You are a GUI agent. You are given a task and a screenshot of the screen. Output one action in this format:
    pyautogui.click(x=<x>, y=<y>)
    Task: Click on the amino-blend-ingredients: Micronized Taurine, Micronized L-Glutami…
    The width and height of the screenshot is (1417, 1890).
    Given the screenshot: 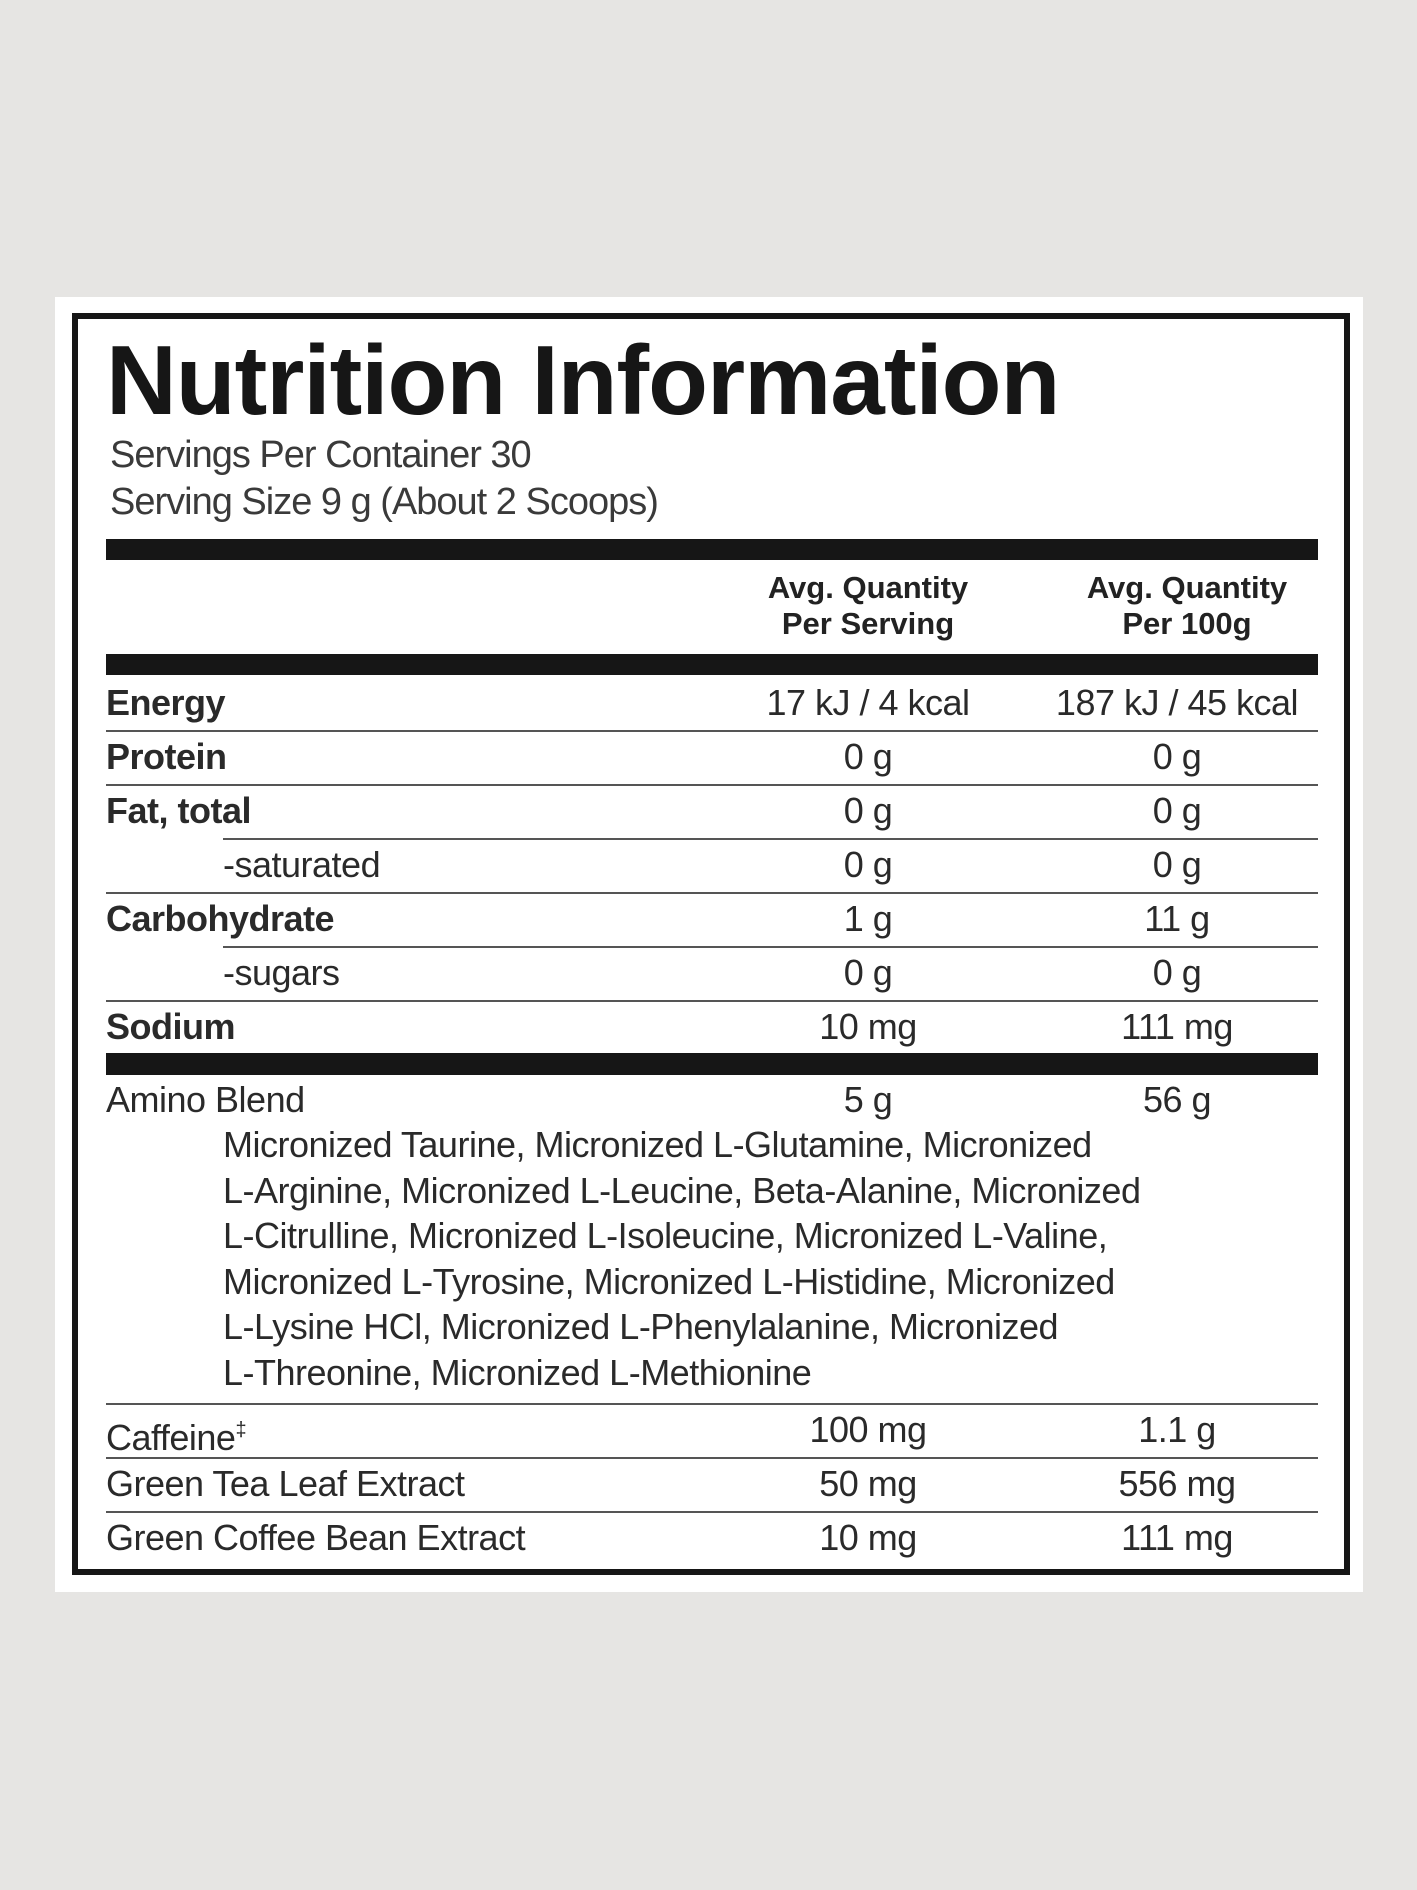 What is the action you would take?
    pyautogui.click(x=682, y=1258)
    